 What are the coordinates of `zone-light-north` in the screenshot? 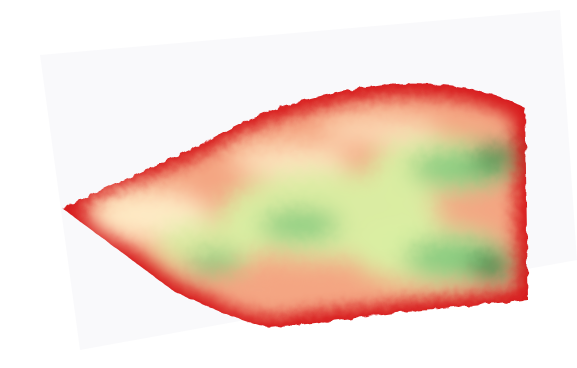 It's located at (290, 160).